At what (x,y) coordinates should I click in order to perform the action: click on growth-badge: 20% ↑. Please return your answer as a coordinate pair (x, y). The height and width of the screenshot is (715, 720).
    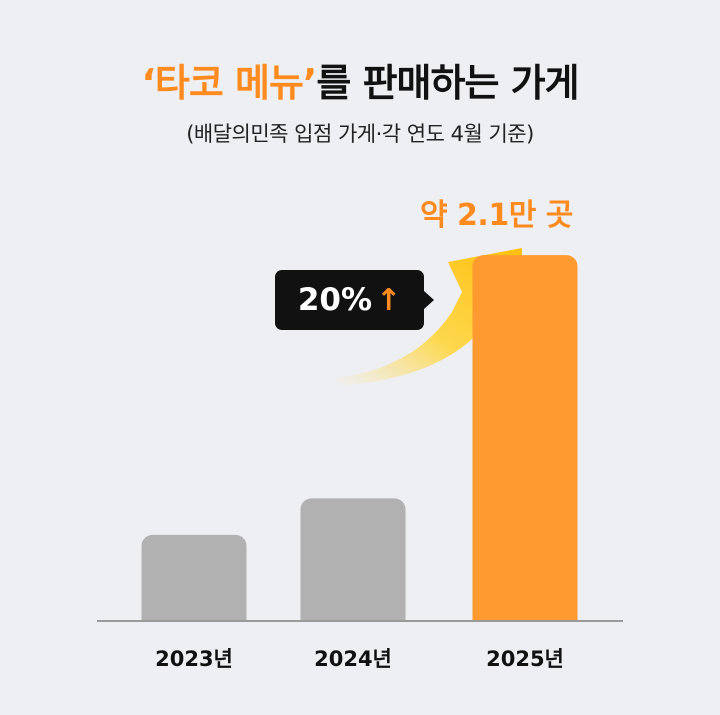
    Looking at the image, I should click on (354, 300).